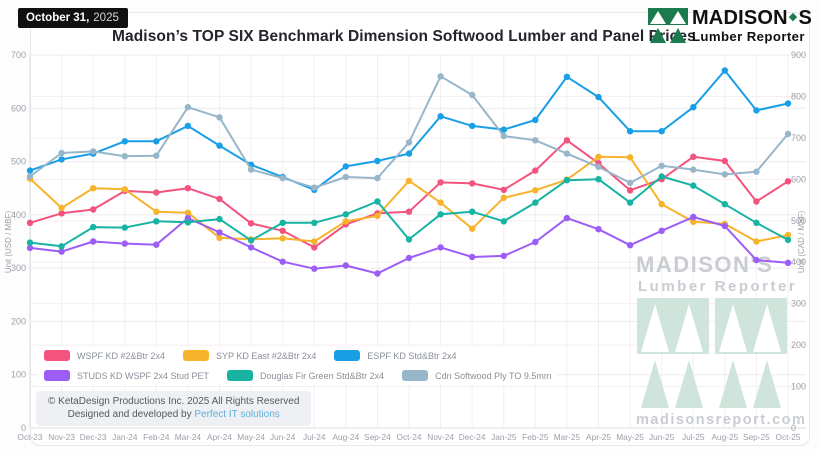 The image size is (818, 450). I want to click on legend-item: SYP KD East #2&Btr 2x4, so click(249, 355).